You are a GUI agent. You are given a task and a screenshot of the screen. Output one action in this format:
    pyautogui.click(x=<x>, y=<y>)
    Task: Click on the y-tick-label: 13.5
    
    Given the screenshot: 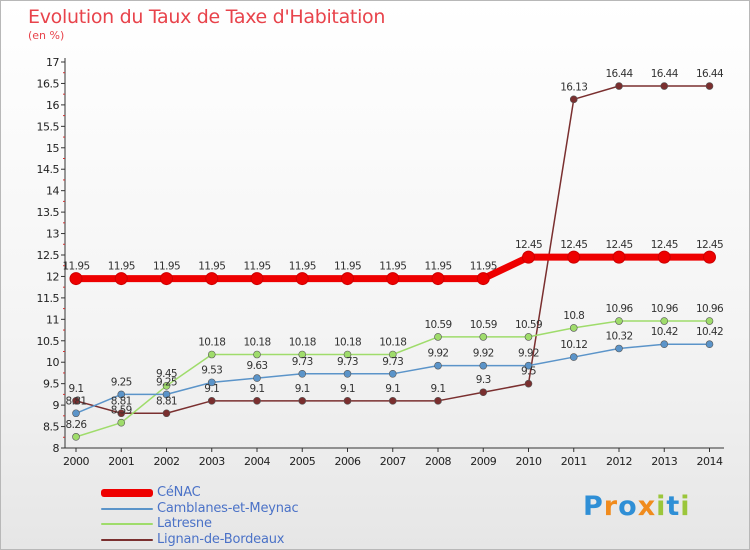 What is the action you would take?
    pyautogui.click(x=48, y=212)
    